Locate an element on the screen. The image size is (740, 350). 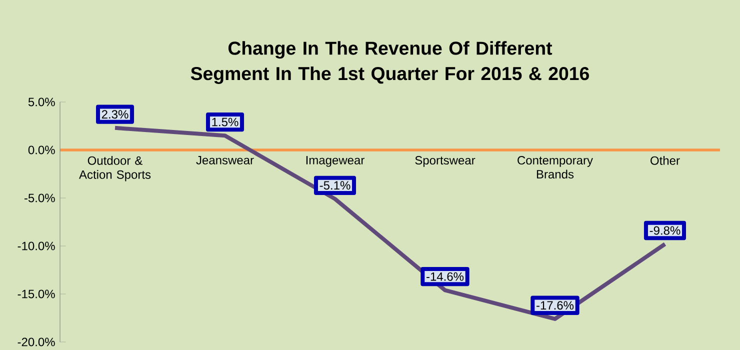
y-tick-label: -15.0% is located at coordinates (36, 294).